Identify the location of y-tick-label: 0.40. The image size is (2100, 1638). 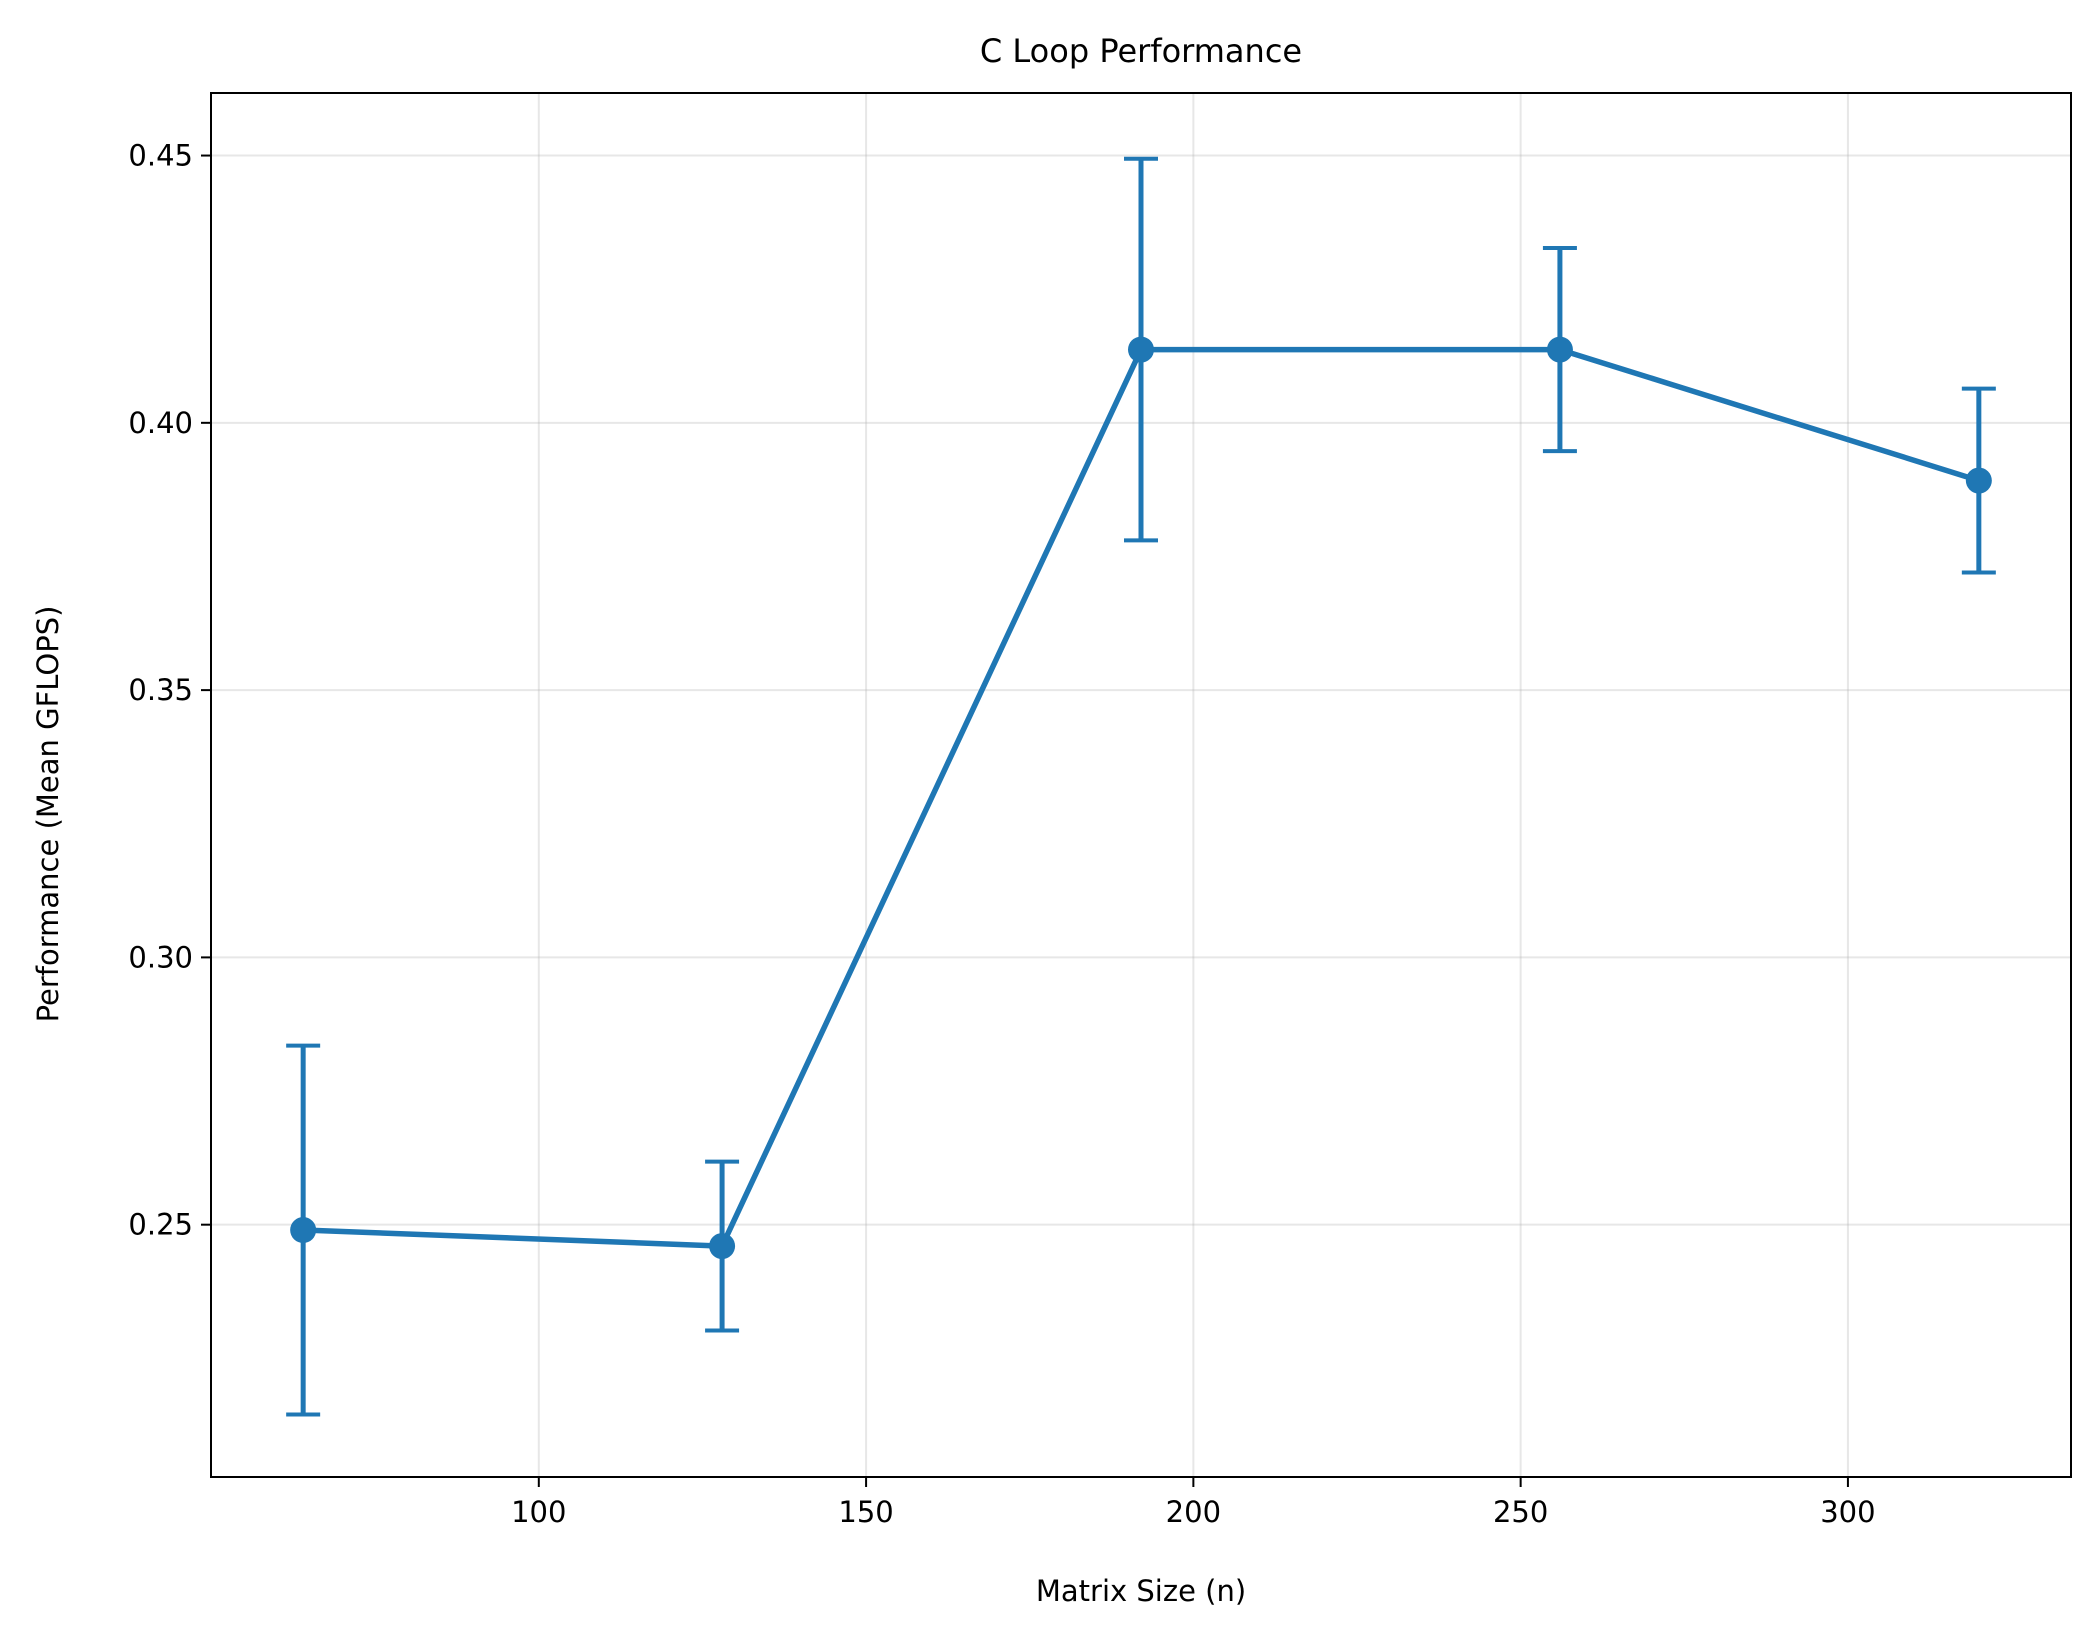
(160, 423).